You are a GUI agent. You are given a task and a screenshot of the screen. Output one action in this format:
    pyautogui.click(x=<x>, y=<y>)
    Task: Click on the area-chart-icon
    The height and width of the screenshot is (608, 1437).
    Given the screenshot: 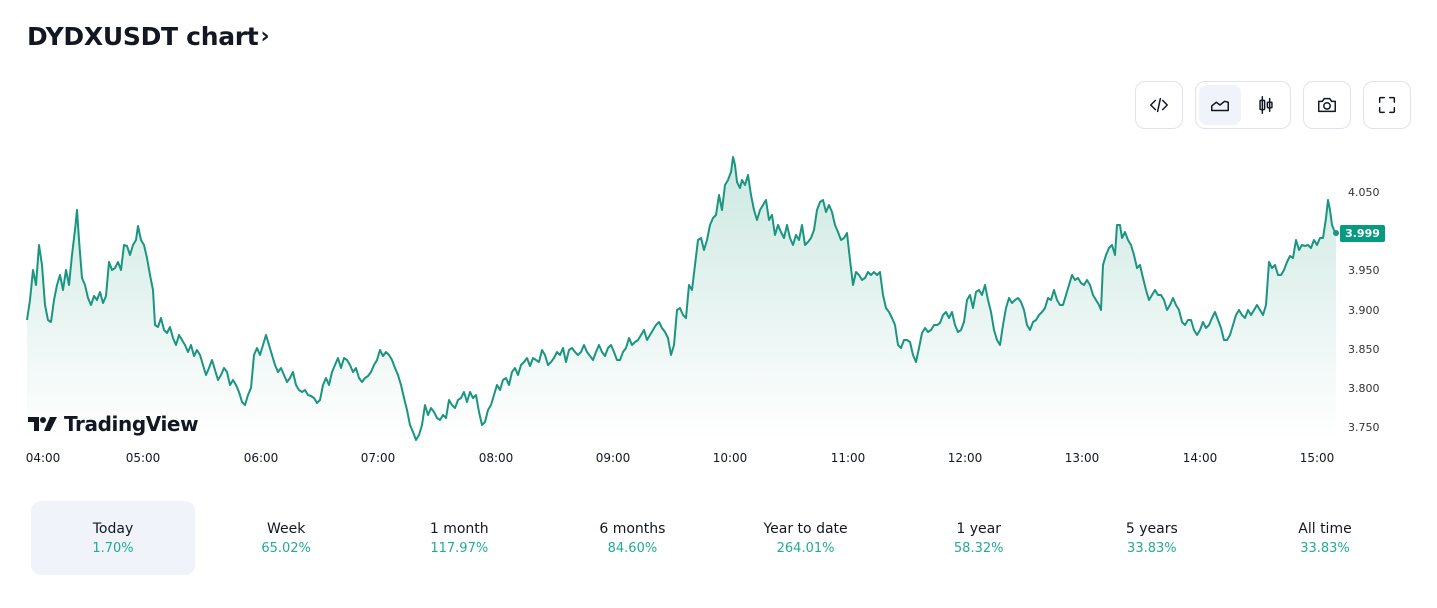 What is the action you would take?
    pyautogui.click(x=1220, y=106)
    